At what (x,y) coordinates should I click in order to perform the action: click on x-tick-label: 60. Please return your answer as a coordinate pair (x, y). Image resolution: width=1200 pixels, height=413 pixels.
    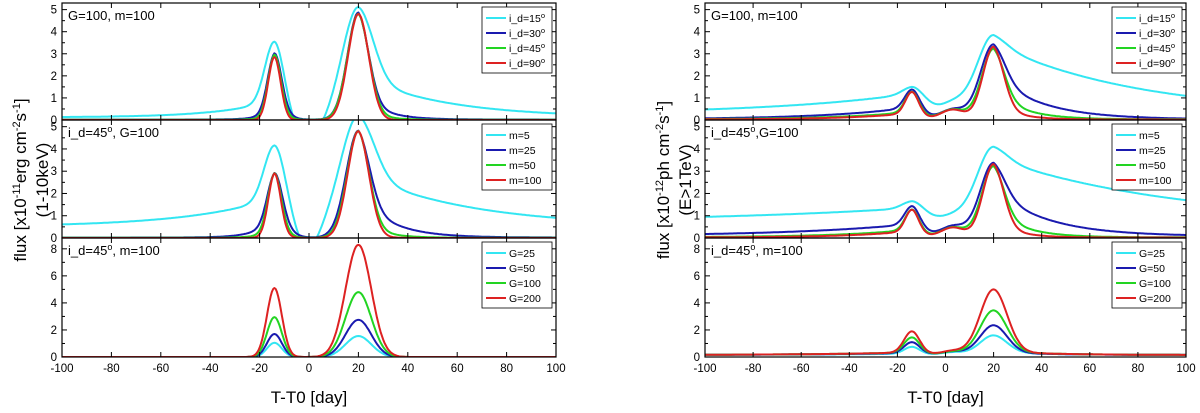
    Looking at the image, I should click on (457, 369).